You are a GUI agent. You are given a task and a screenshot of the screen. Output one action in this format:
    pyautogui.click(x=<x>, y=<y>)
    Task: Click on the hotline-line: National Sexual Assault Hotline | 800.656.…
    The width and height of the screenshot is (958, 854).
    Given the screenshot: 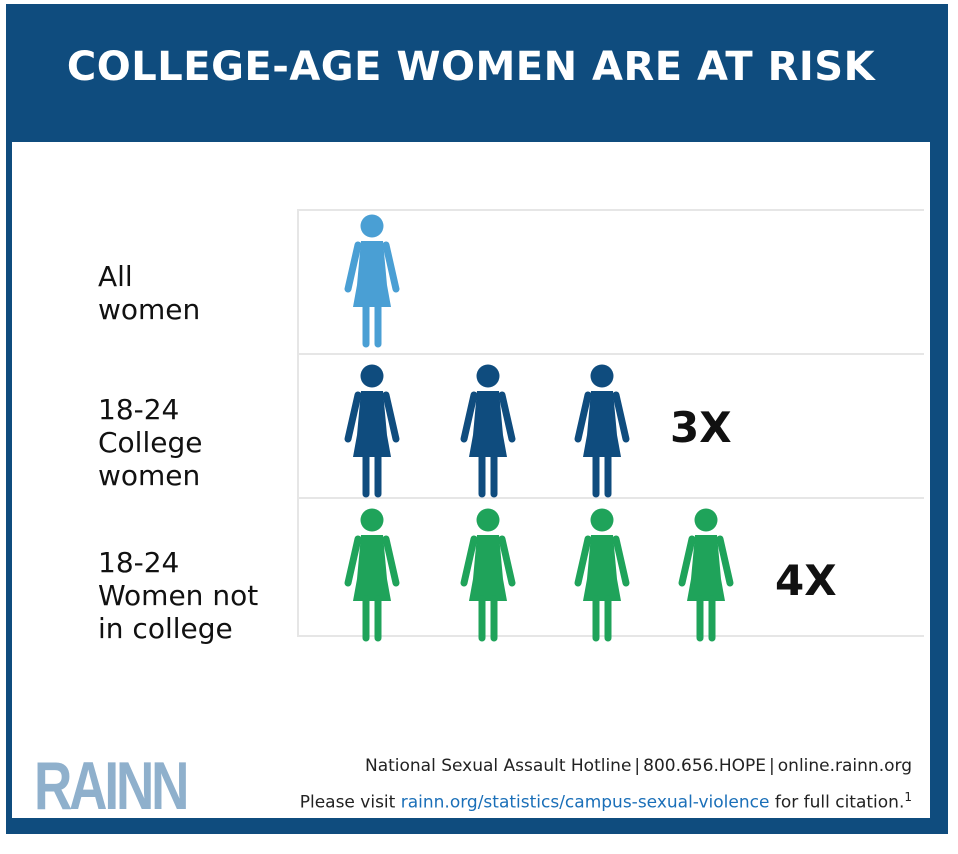 What is the action you would take?
    pyautogui.click(x=638, y=766)
    